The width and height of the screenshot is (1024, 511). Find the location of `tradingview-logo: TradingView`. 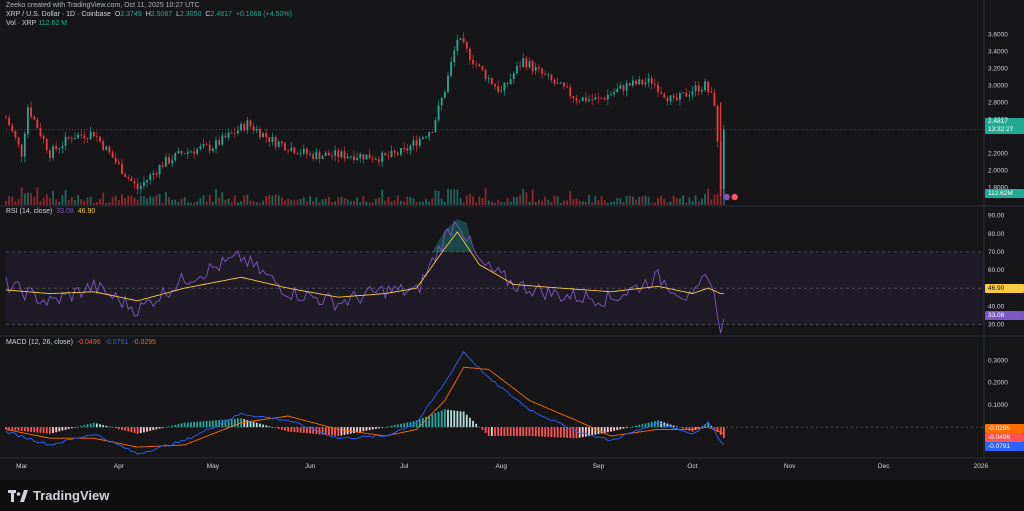

tradingview-logo: TradingView is located at coordinates (58, 495).